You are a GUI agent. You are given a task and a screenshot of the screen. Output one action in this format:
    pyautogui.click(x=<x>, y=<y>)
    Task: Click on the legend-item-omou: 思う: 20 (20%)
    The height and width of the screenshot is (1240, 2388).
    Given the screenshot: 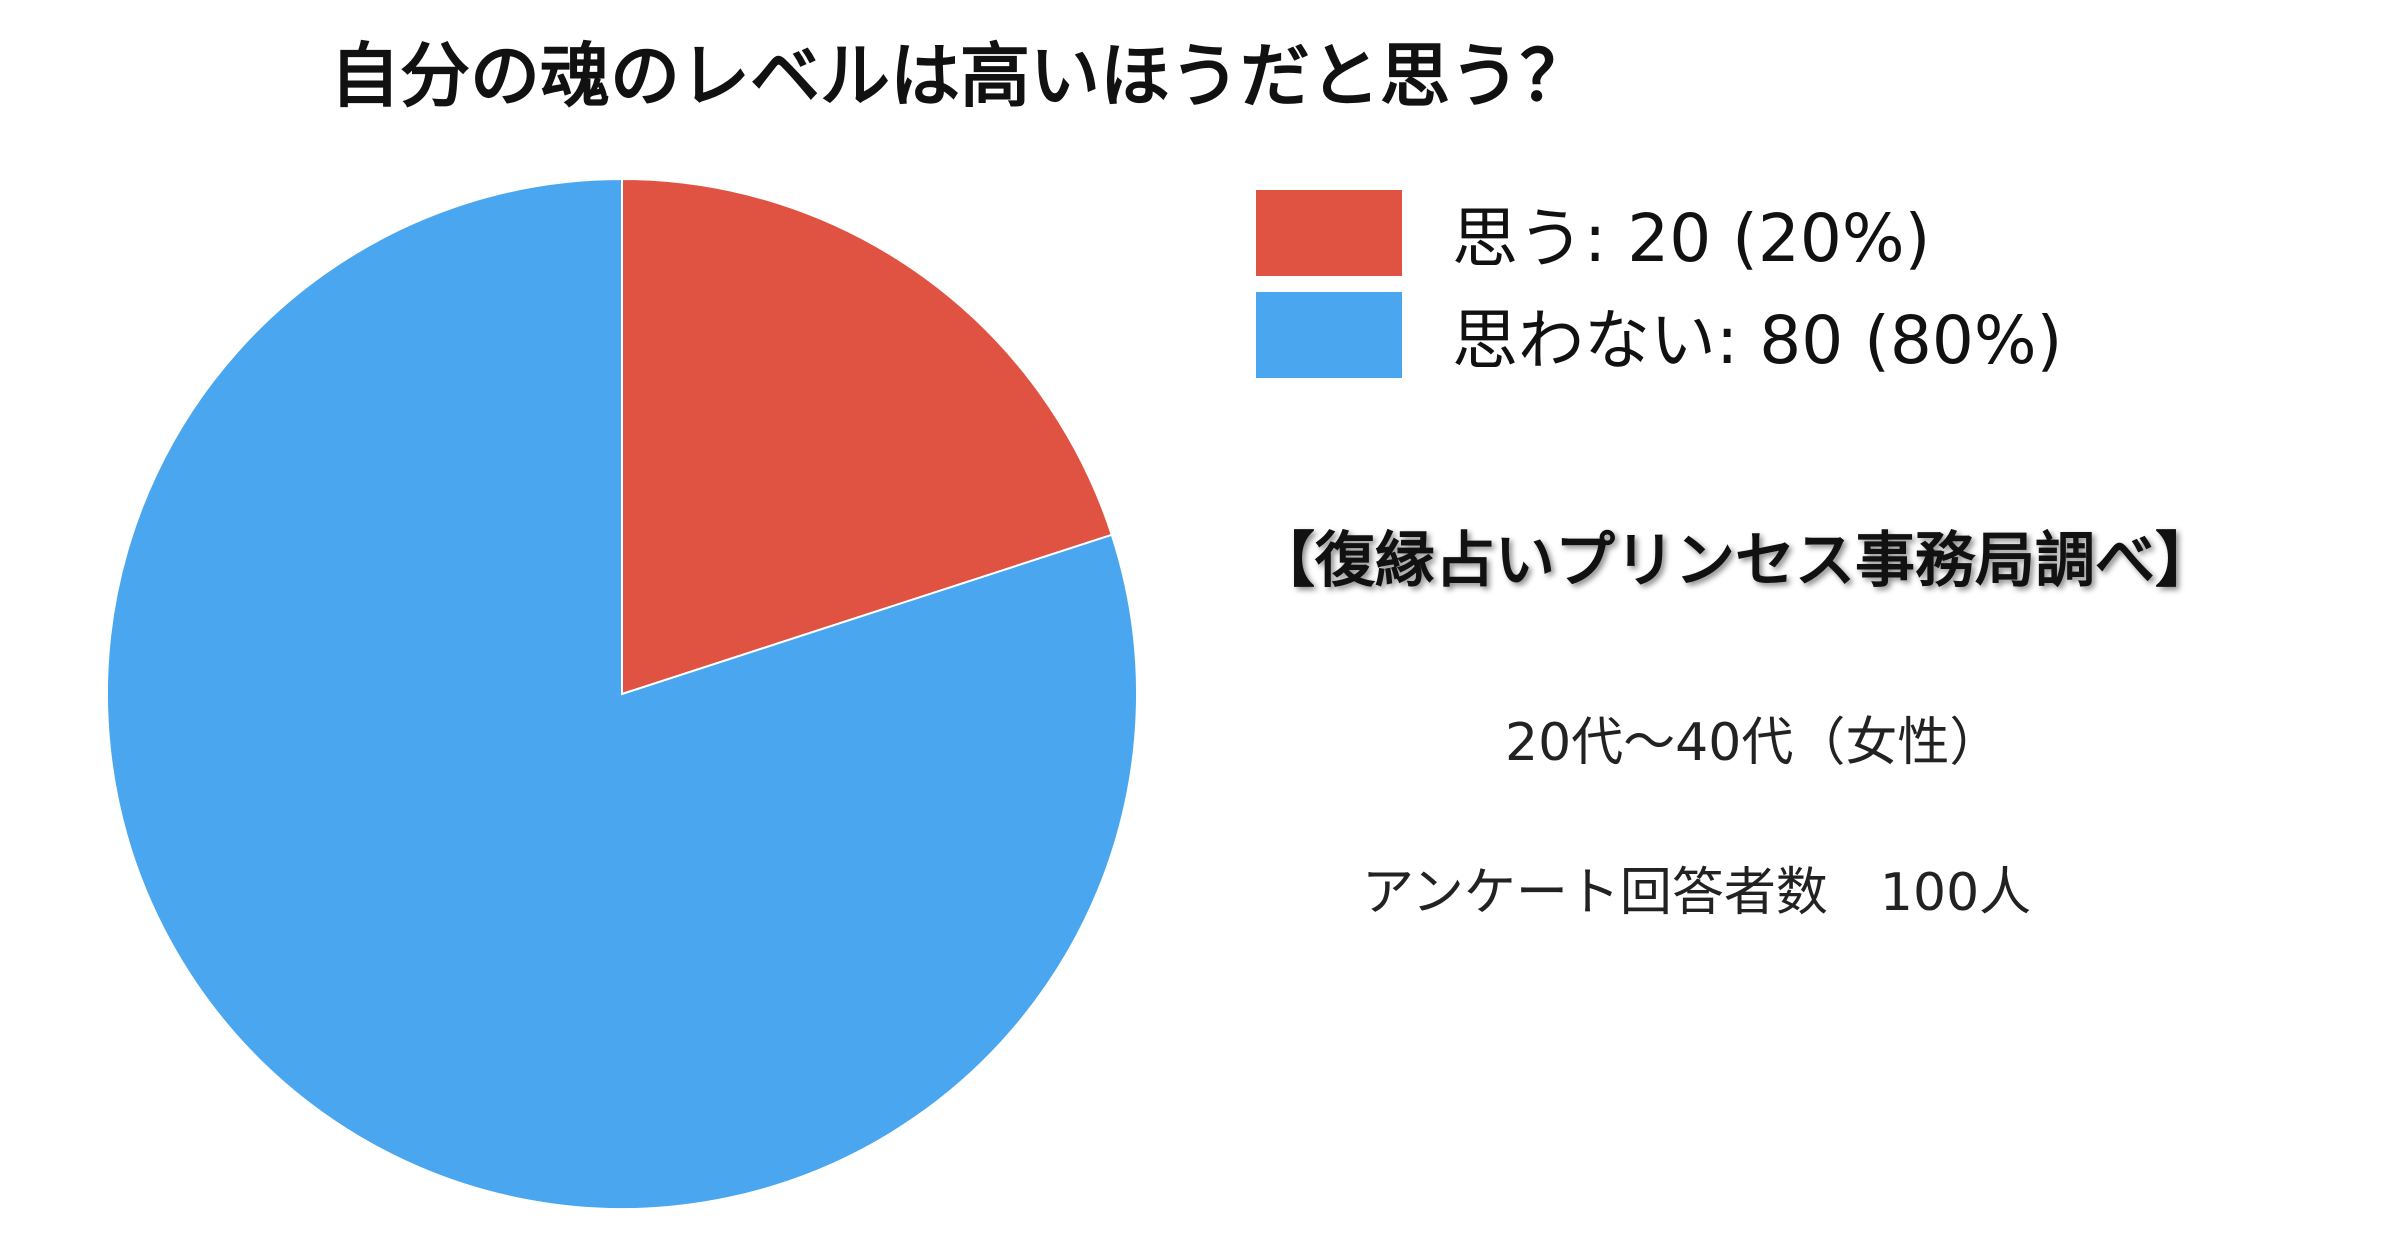 What is the action you would take?
    pyautogui.click(x=1593, y=233)
    